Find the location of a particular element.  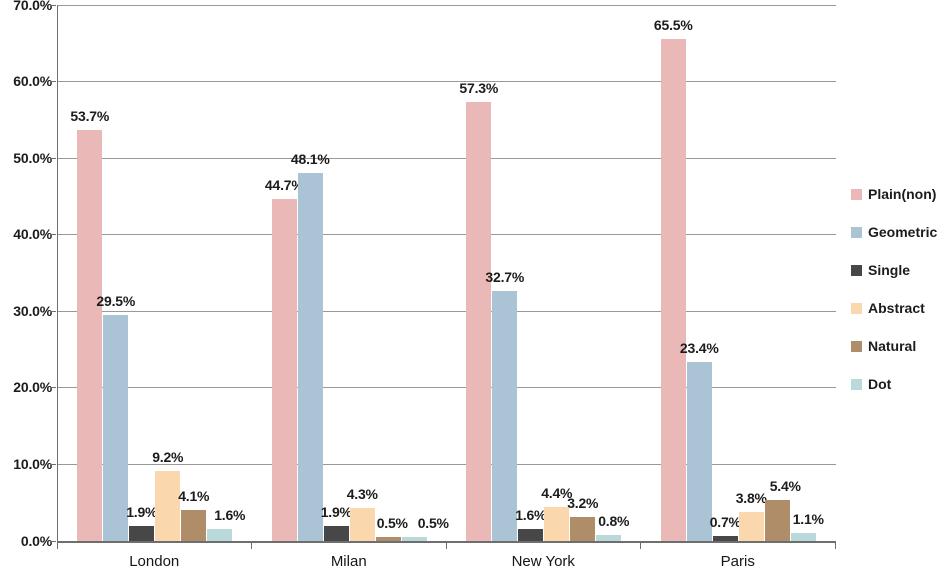

legend-label: Natural is located at coordinates (892, 346).